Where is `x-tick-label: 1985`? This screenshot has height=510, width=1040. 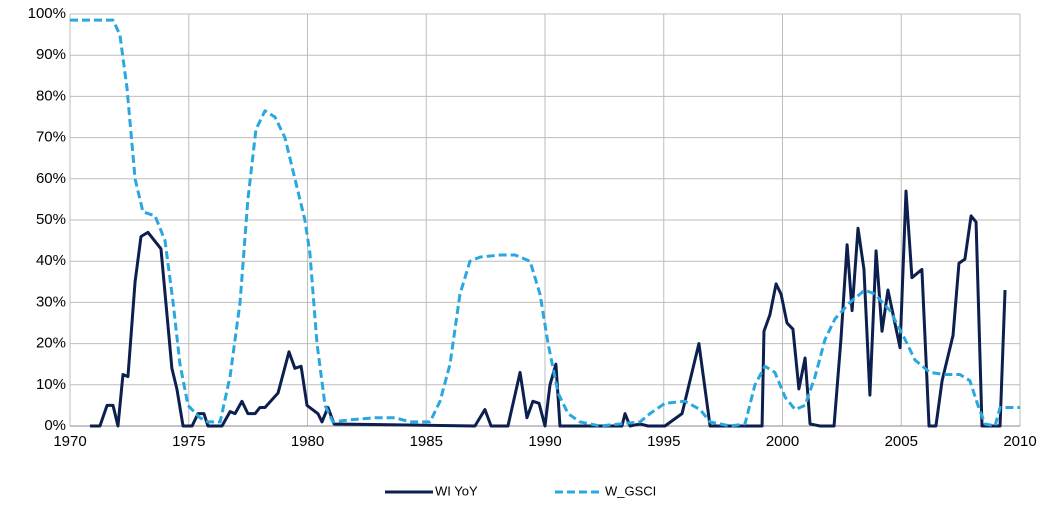 x-tick-label: 1985 is located at coordinates (426, 441).